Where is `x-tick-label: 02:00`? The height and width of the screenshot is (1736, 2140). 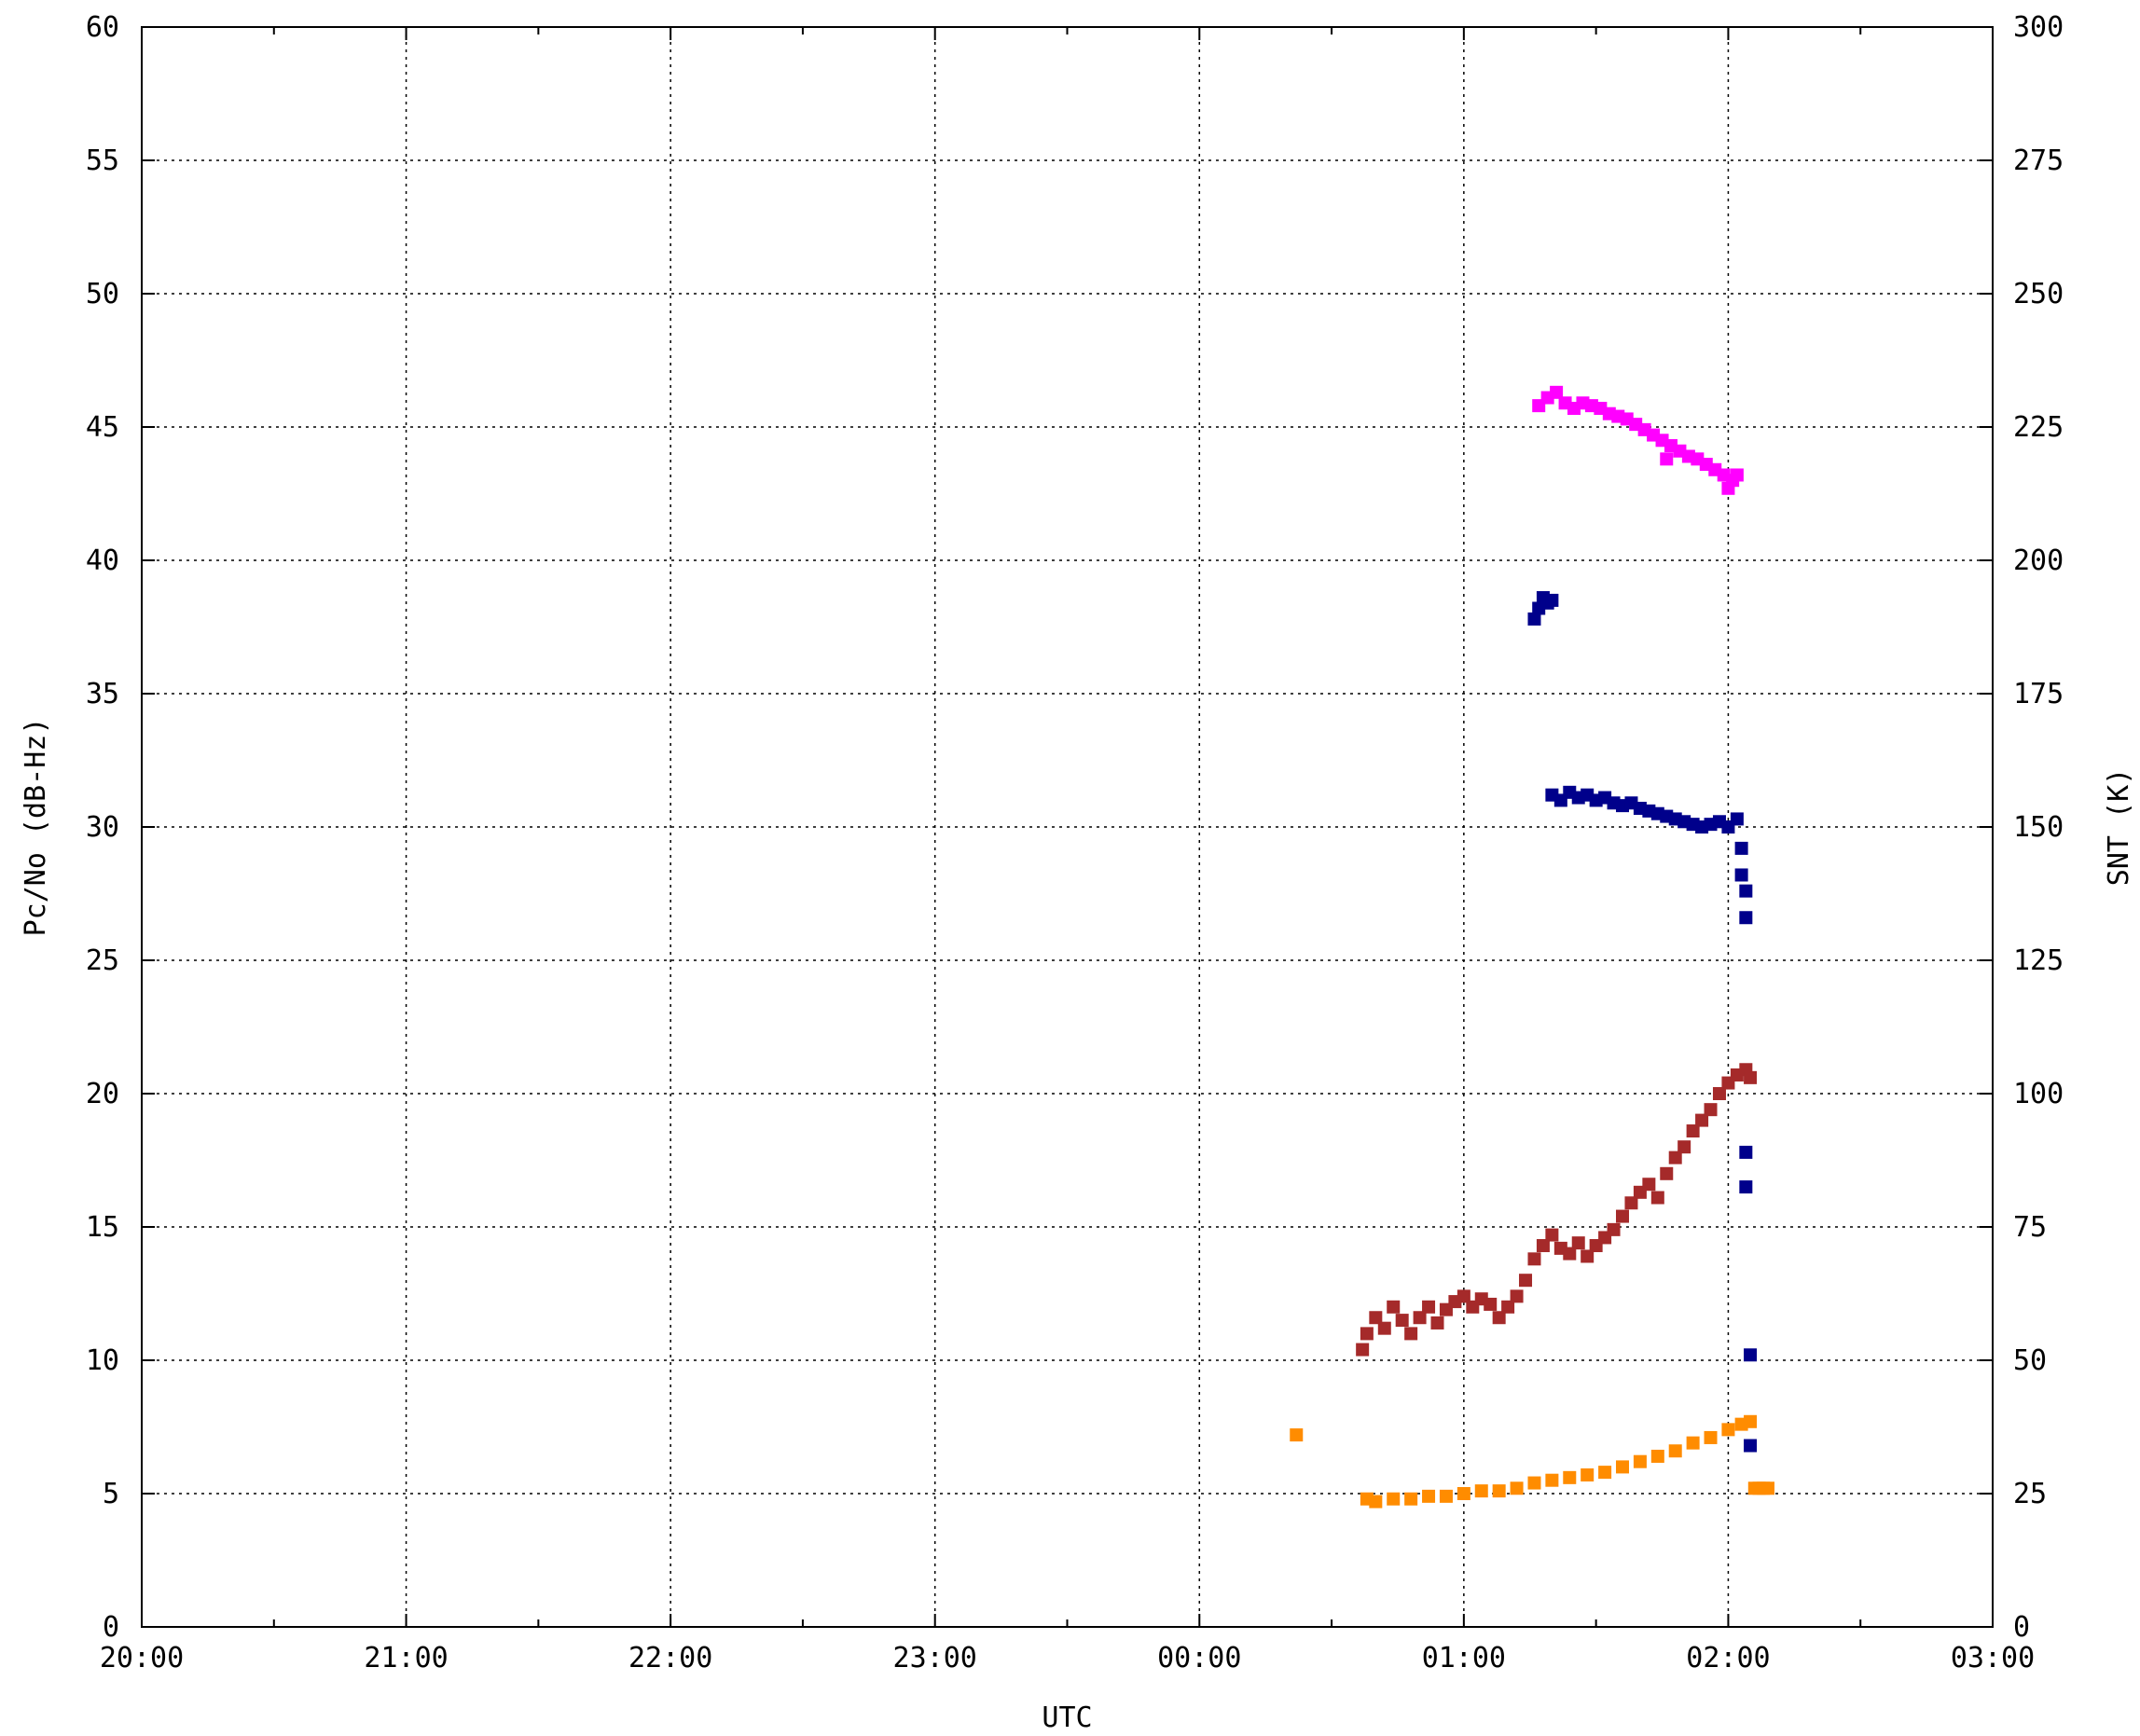
x-tick-label: 02:00 is located at coordinates (1728, 1658).